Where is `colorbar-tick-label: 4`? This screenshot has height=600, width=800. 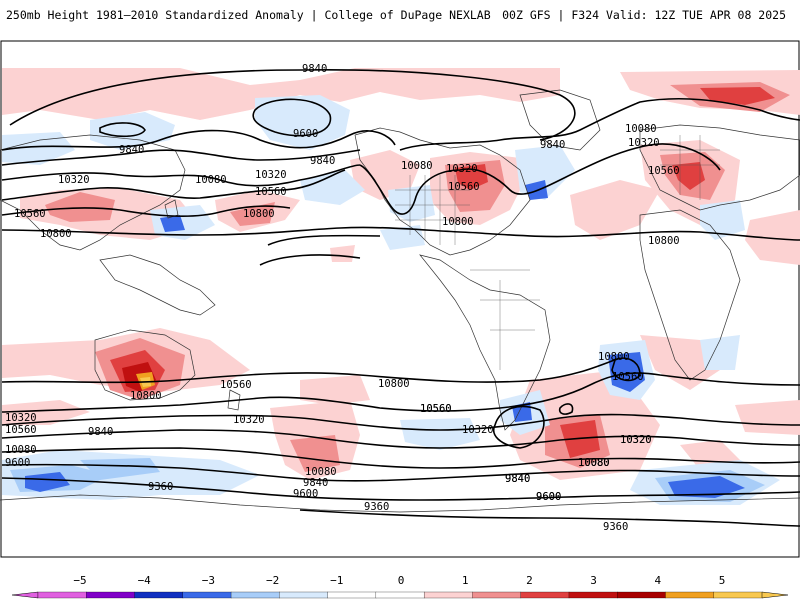
colorbar-tick-label: 4 is located at coordinates (657, 580).